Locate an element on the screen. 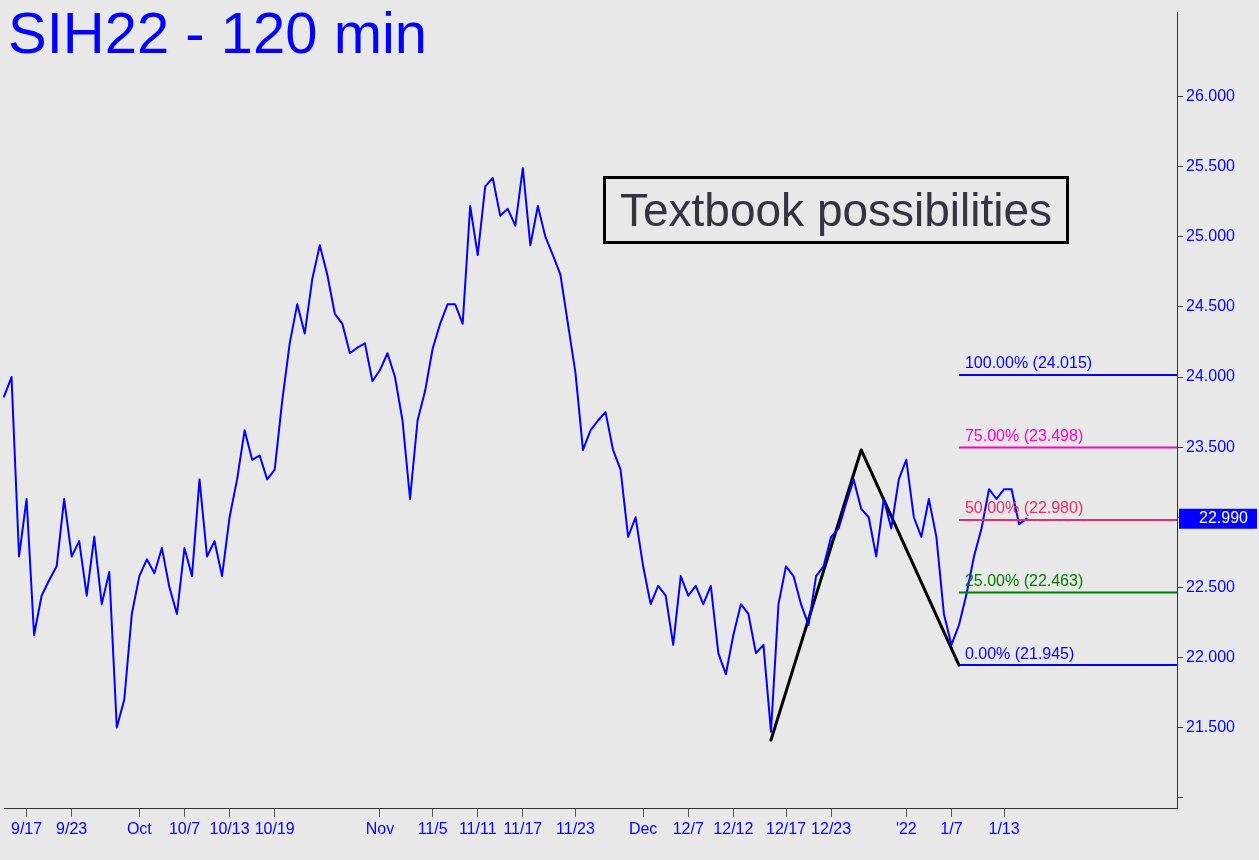 Image resolution: width=1259 pixels, height=860 pixels. y-tick-label: 22.000 is located at coordinates (1211, 656).